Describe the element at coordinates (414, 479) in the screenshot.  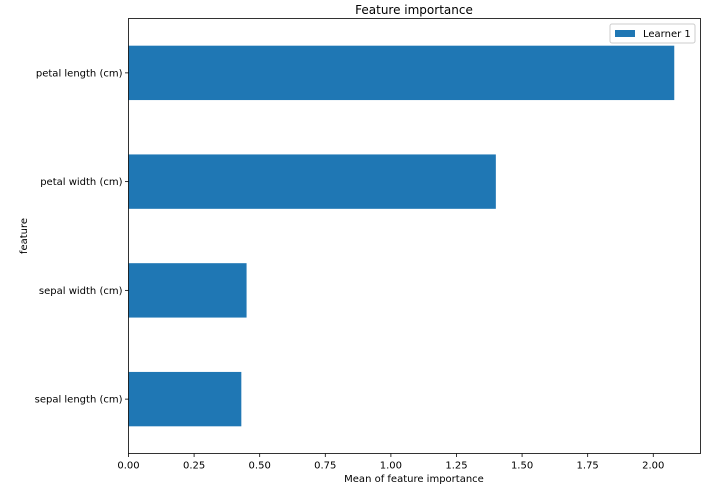
I see `x-axis-label: Mean of feature importance` at that location.